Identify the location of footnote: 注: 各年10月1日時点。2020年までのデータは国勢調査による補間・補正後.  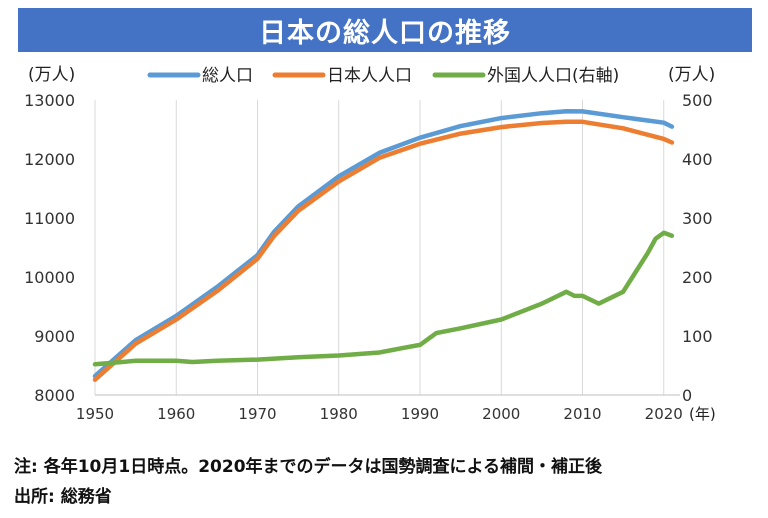
(308, 467).